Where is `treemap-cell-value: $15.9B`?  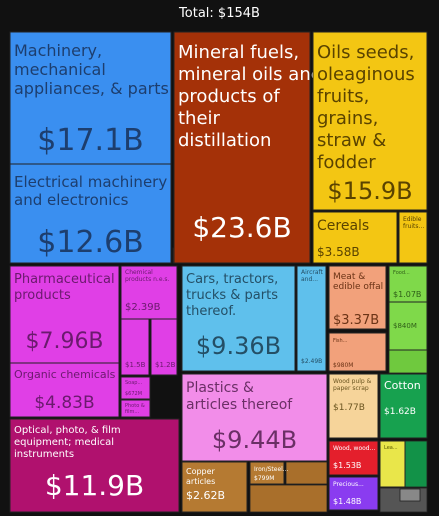
treemap-cell-value: $15.9B is located at coordinates (369, 191).